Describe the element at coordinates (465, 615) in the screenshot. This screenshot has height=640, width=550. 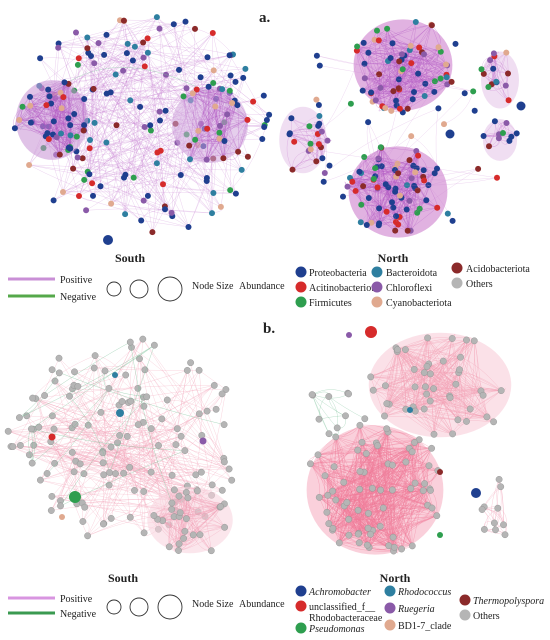
I see `taxon-swatch-others-b` at that location.